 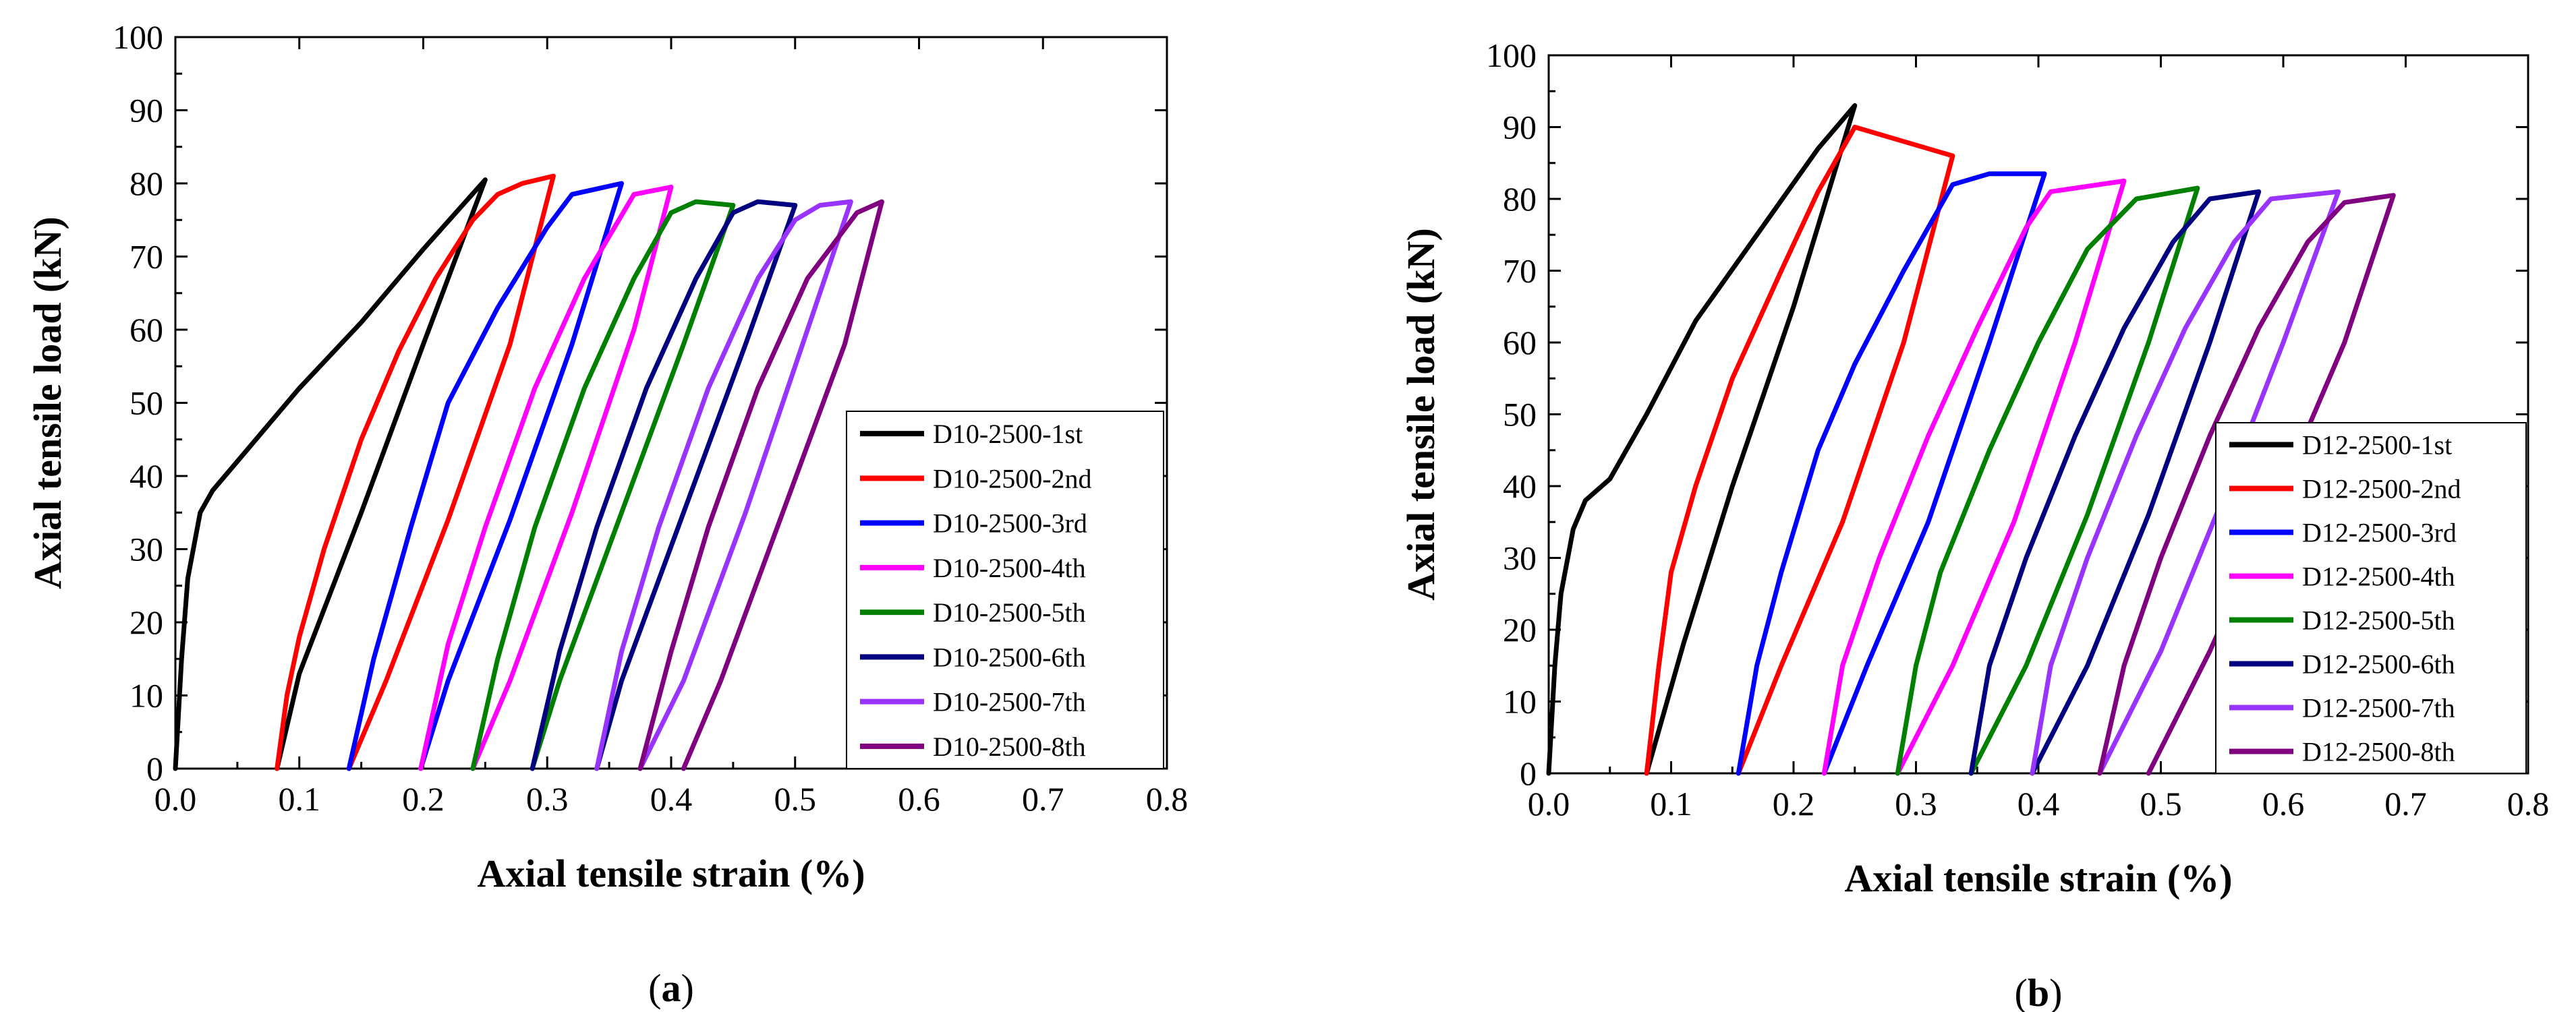 What do you see at coordinates (1009, 702) in the screenshot?
I see `legend-label: D10-2500-7th` at bounding box center [1009, 702].